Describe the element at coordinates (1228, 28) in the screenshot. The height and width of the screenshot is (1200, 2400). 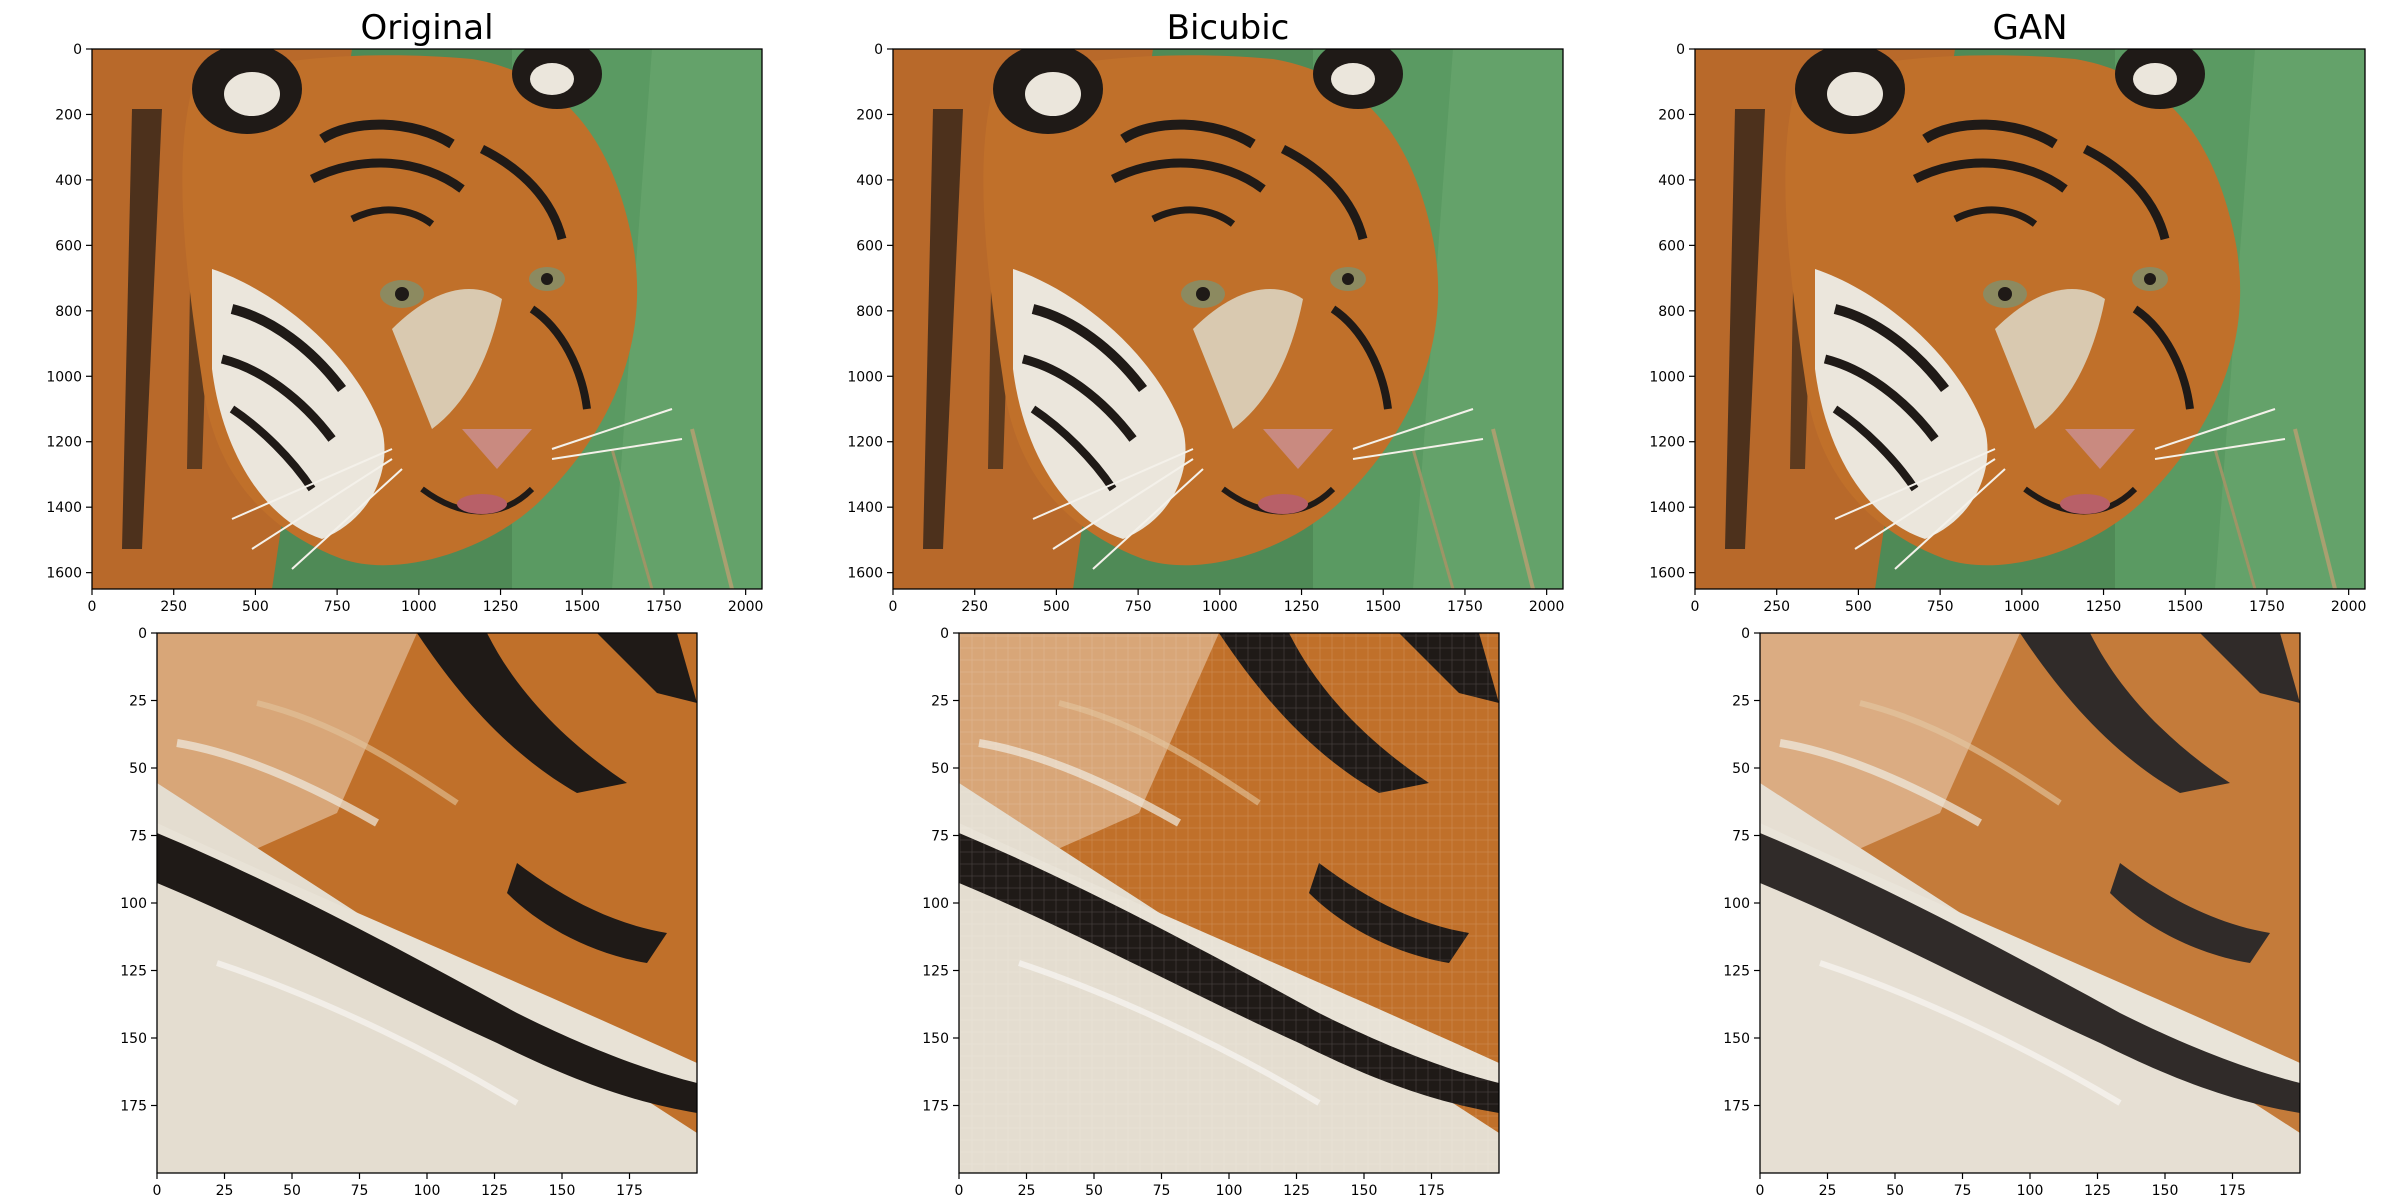
I see `panel-title: Bicubic` at that location.